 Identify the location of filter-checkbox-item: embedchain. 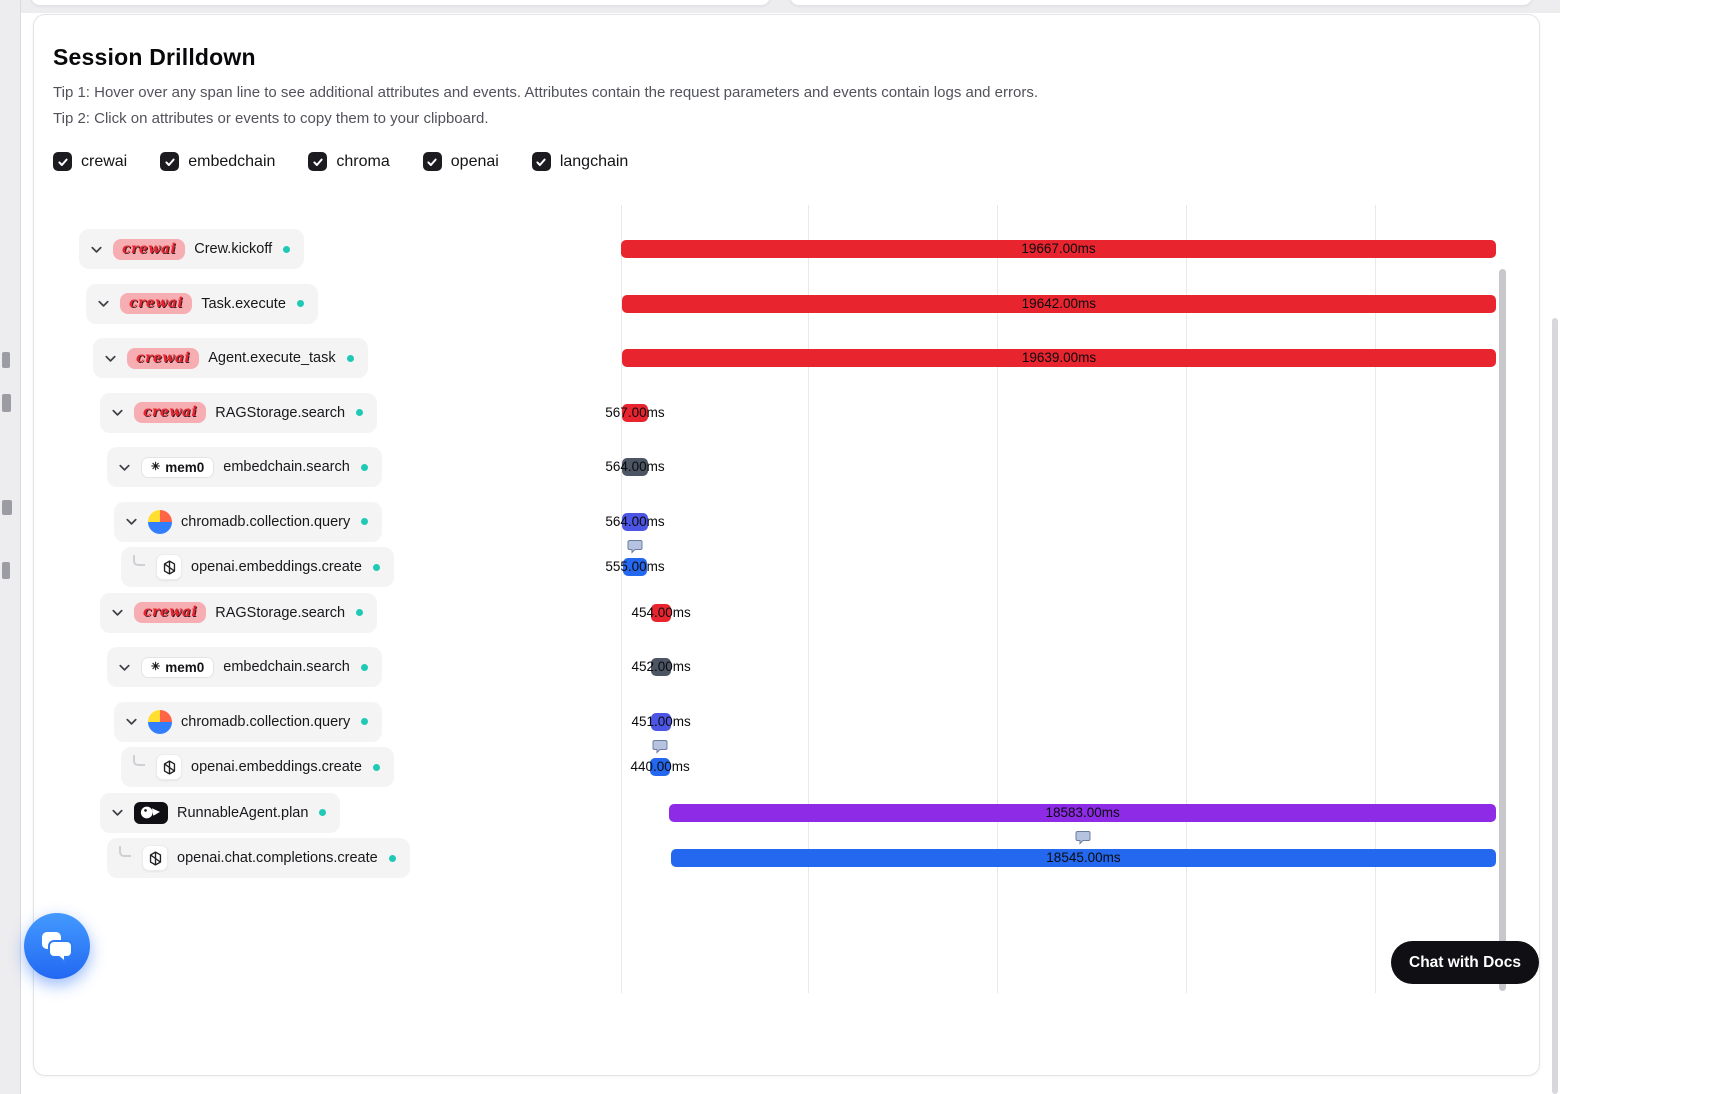
(217, 161).